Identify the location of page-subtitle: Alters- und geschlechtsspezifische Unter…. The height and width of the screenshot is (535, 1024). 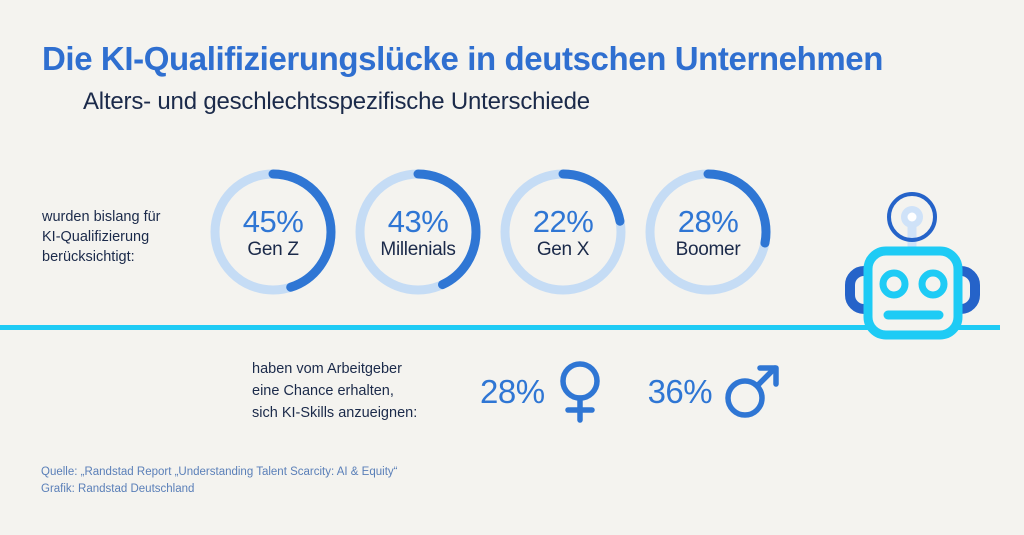
(336, 101).